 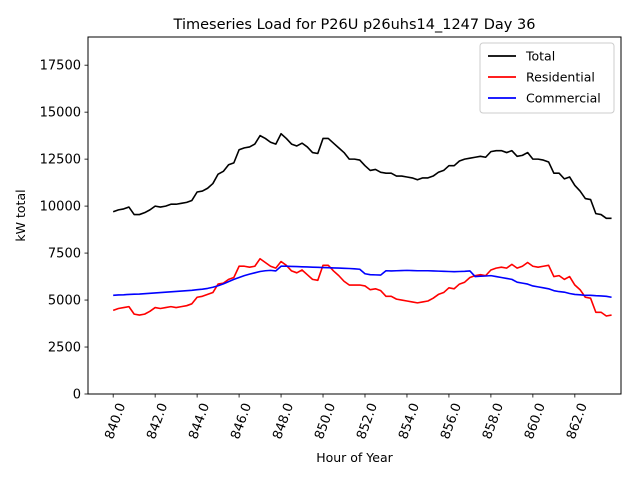 What do you see at coordinates (20, 215) in the screenshot?
I see `y-axis-label: kW total` at bounding box center [20, 215].